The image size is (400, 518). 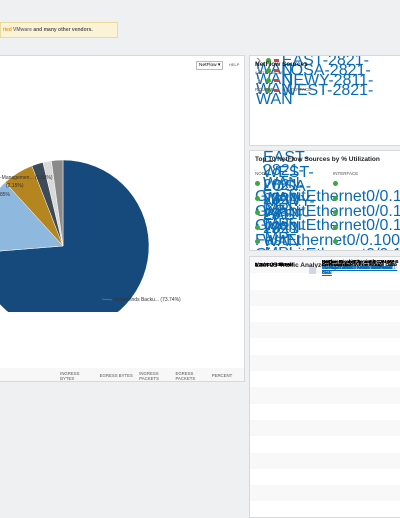 I want to click on dropdown: NetFlow ▾, so click(x=209, y=65).